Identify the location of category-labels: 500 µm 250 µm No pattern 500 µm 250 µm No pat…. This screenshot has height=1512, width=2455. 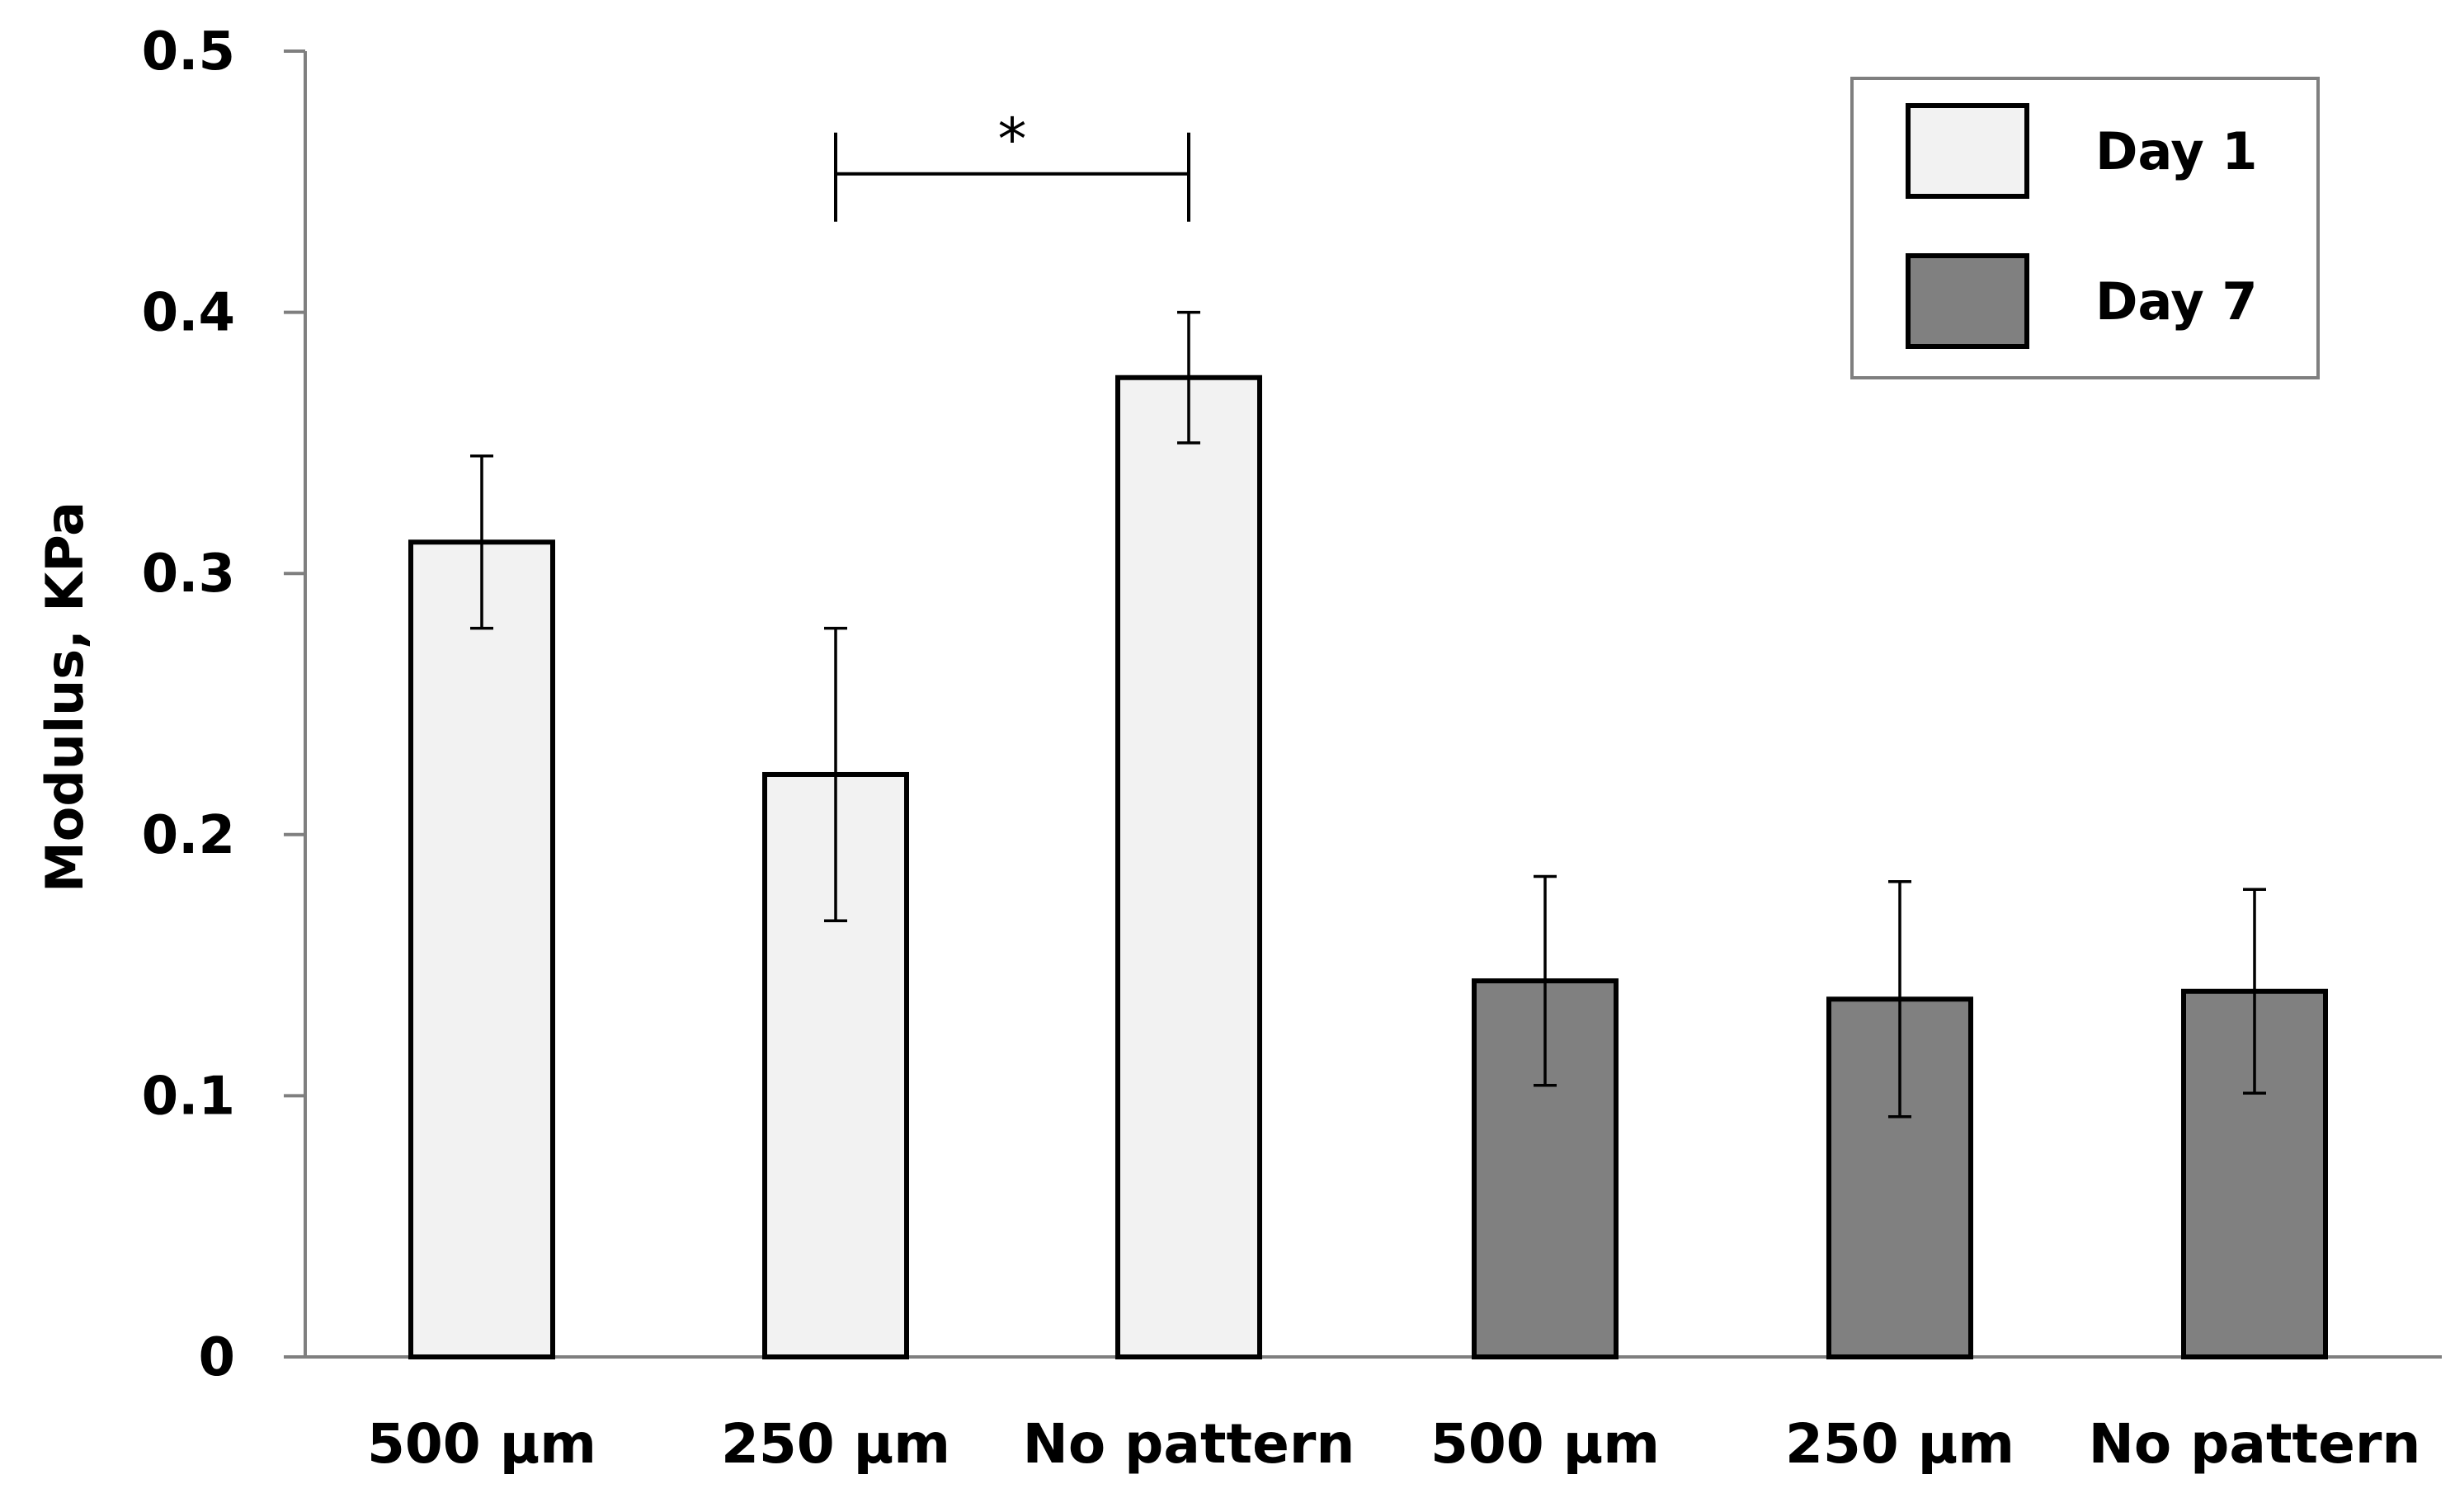
(1393, 1444).